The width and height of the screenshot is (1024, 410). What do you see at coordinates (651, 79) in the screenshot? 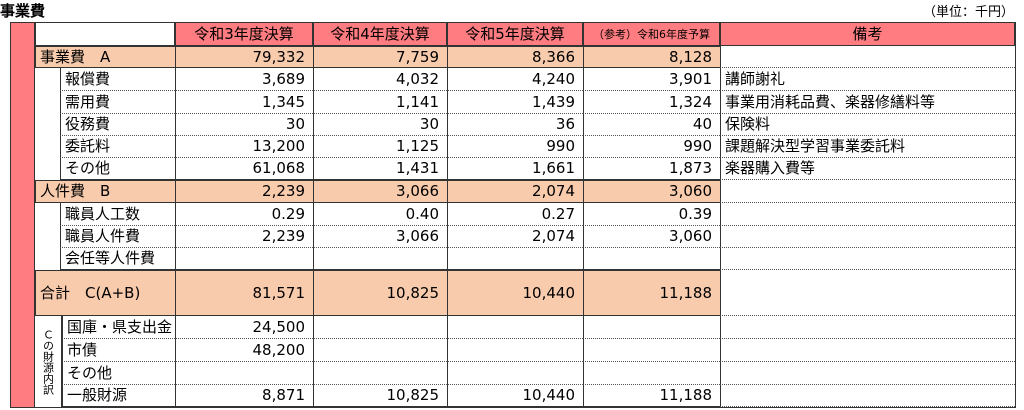
I see `value-cell: 3,901` at bounding box center [651, 79].